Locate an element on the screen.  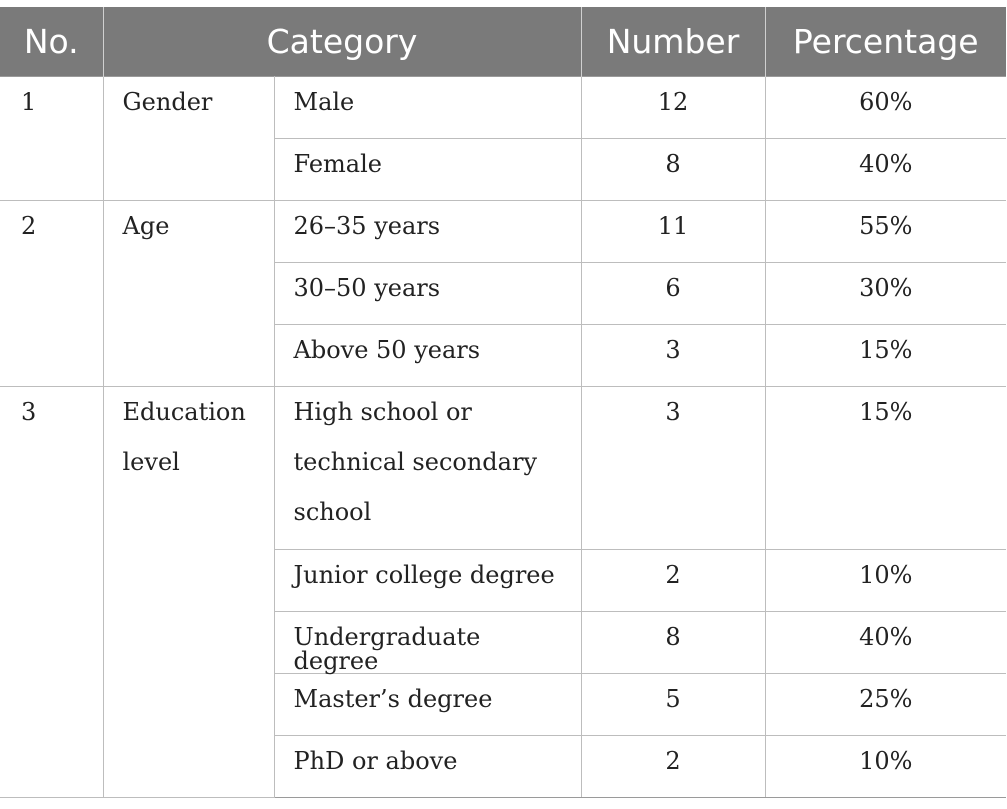
table-row: Master’s degree 5 25% is located at coordinates (503, 704).